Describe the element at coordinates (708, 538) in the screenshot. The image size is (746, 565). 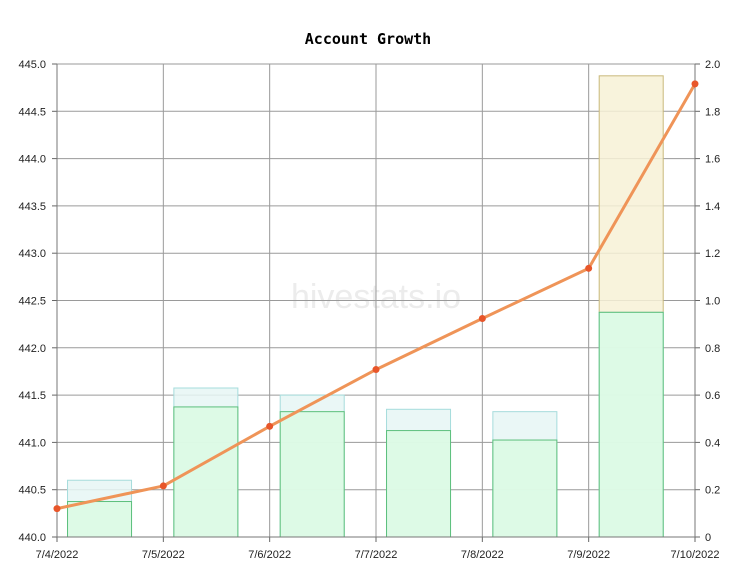
I see `y-right-tick-label: 0` at that location.